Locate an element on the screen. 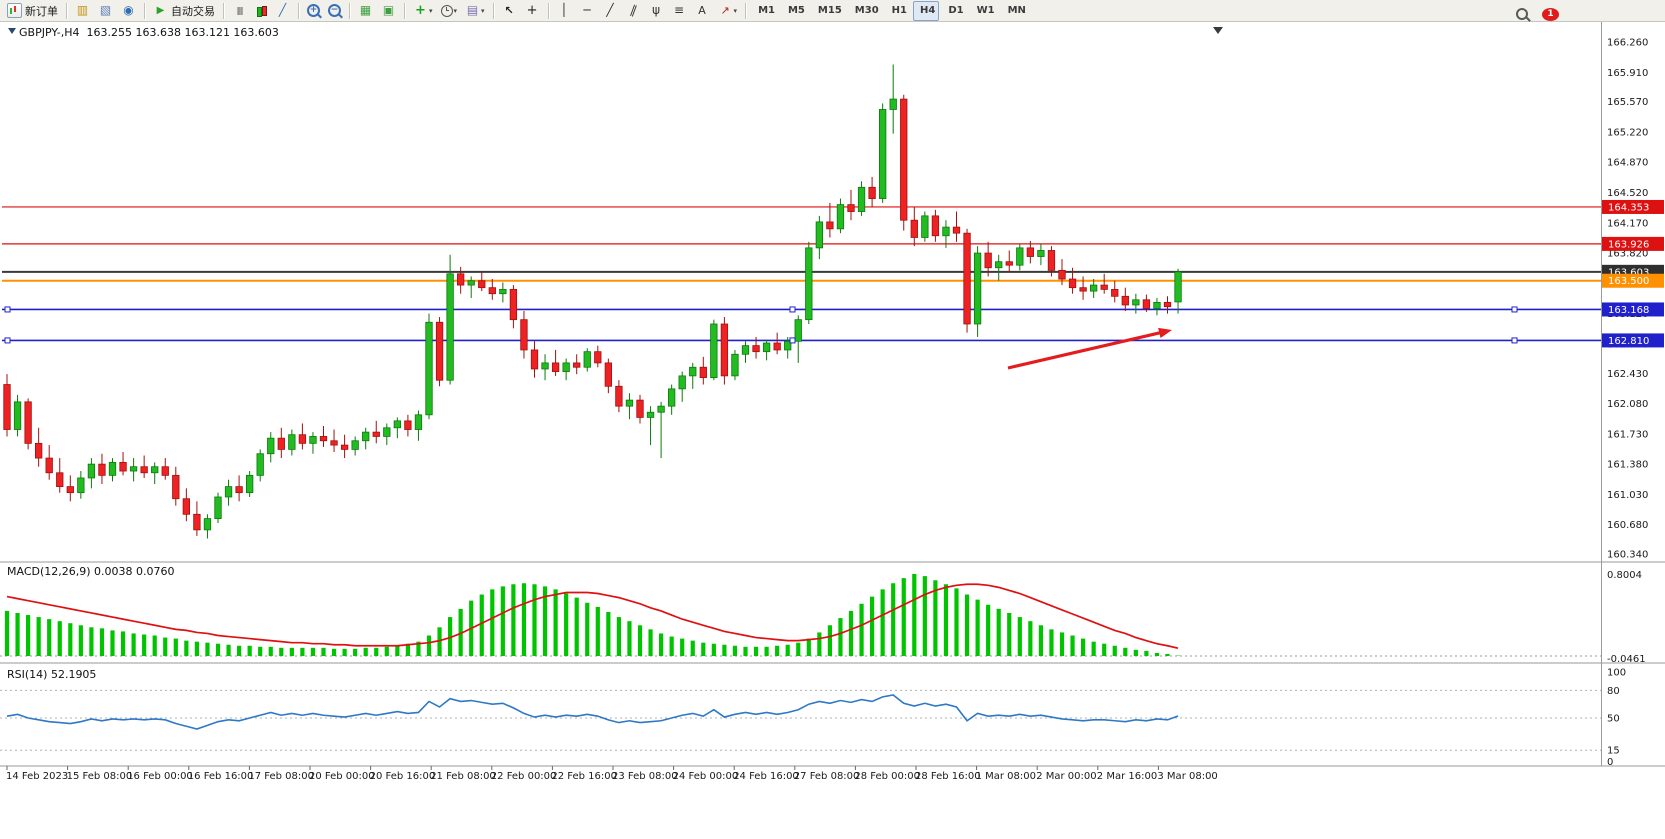 Image resolution: width=1665 pixels, height=839 pixels. zoom-out-icon: − is located at coordinates (334, 10).